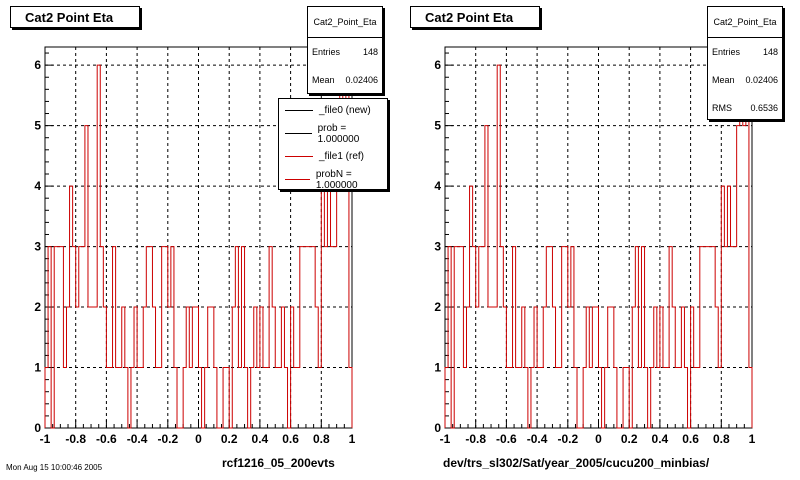 The width and height of the screenshot is (800, 480). I want to click on right-y-tick-label: 1, so click(437, 368).